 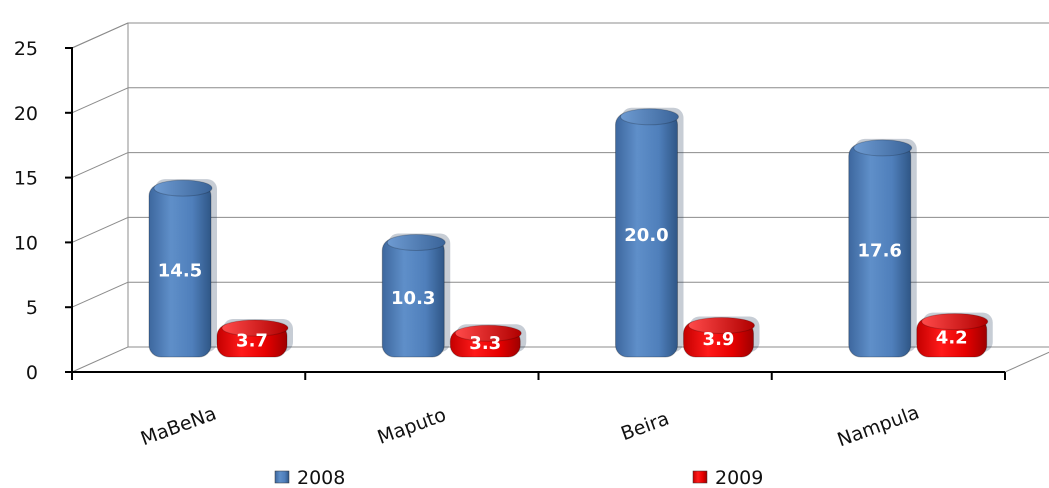 I want to click on category-labels: MaBeNa Maputo Beira Nampula, so click(x=530, y=426).